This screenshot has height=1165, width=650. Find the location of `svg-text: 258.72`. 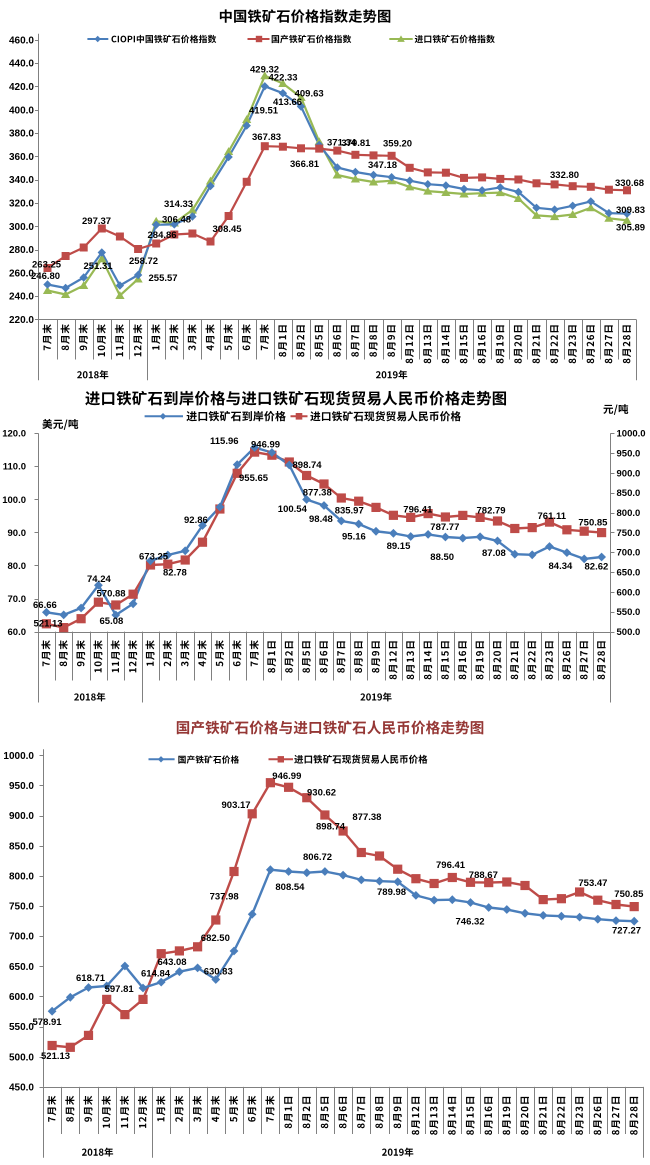

svg-text: 258.72 is located at coordinates (143, 261).